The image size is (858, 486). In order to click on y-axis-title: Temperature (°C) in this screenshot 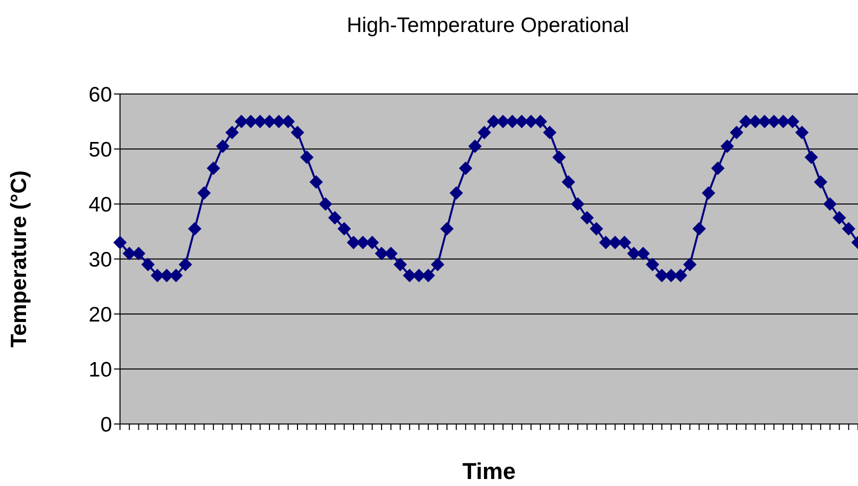, I will do `click(18, 259)`.